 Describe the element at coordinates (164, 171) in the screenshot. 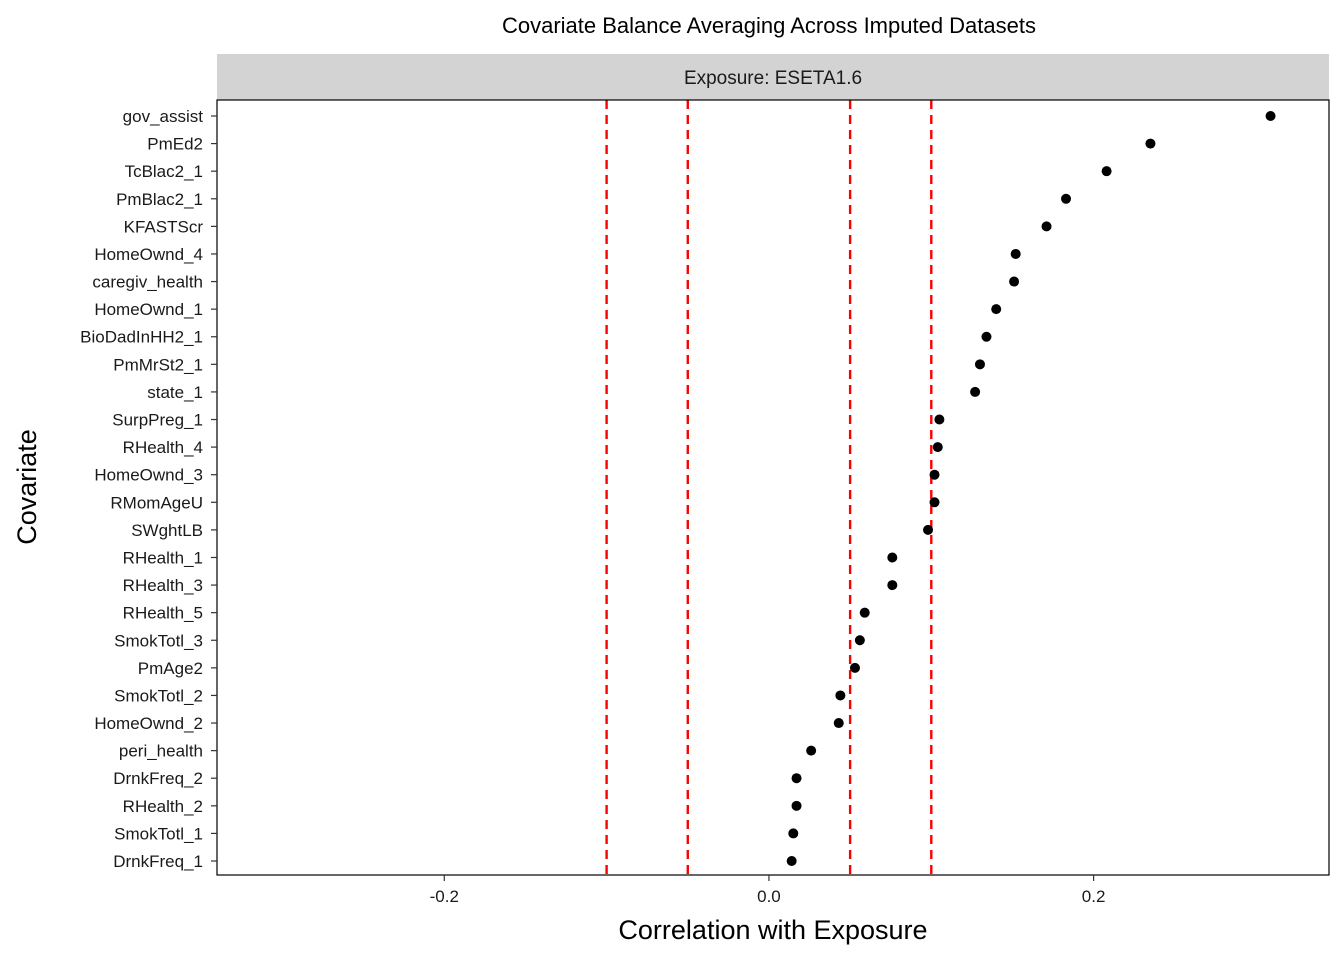

I see `y-tick-label: TcBlac2_1` at that location.